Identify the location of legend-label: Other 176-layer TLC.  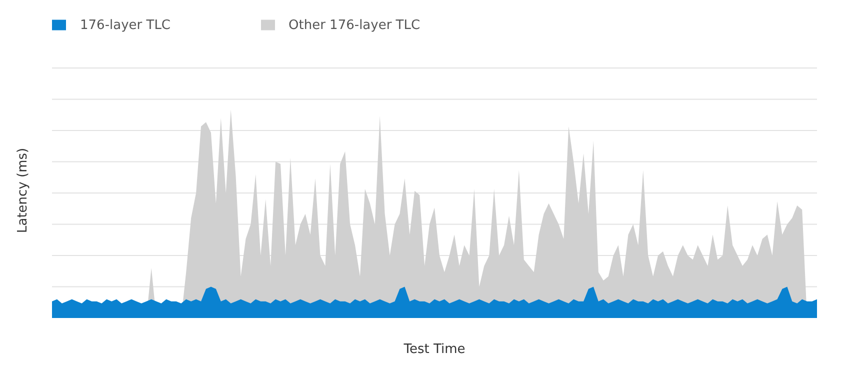
(354, 25).